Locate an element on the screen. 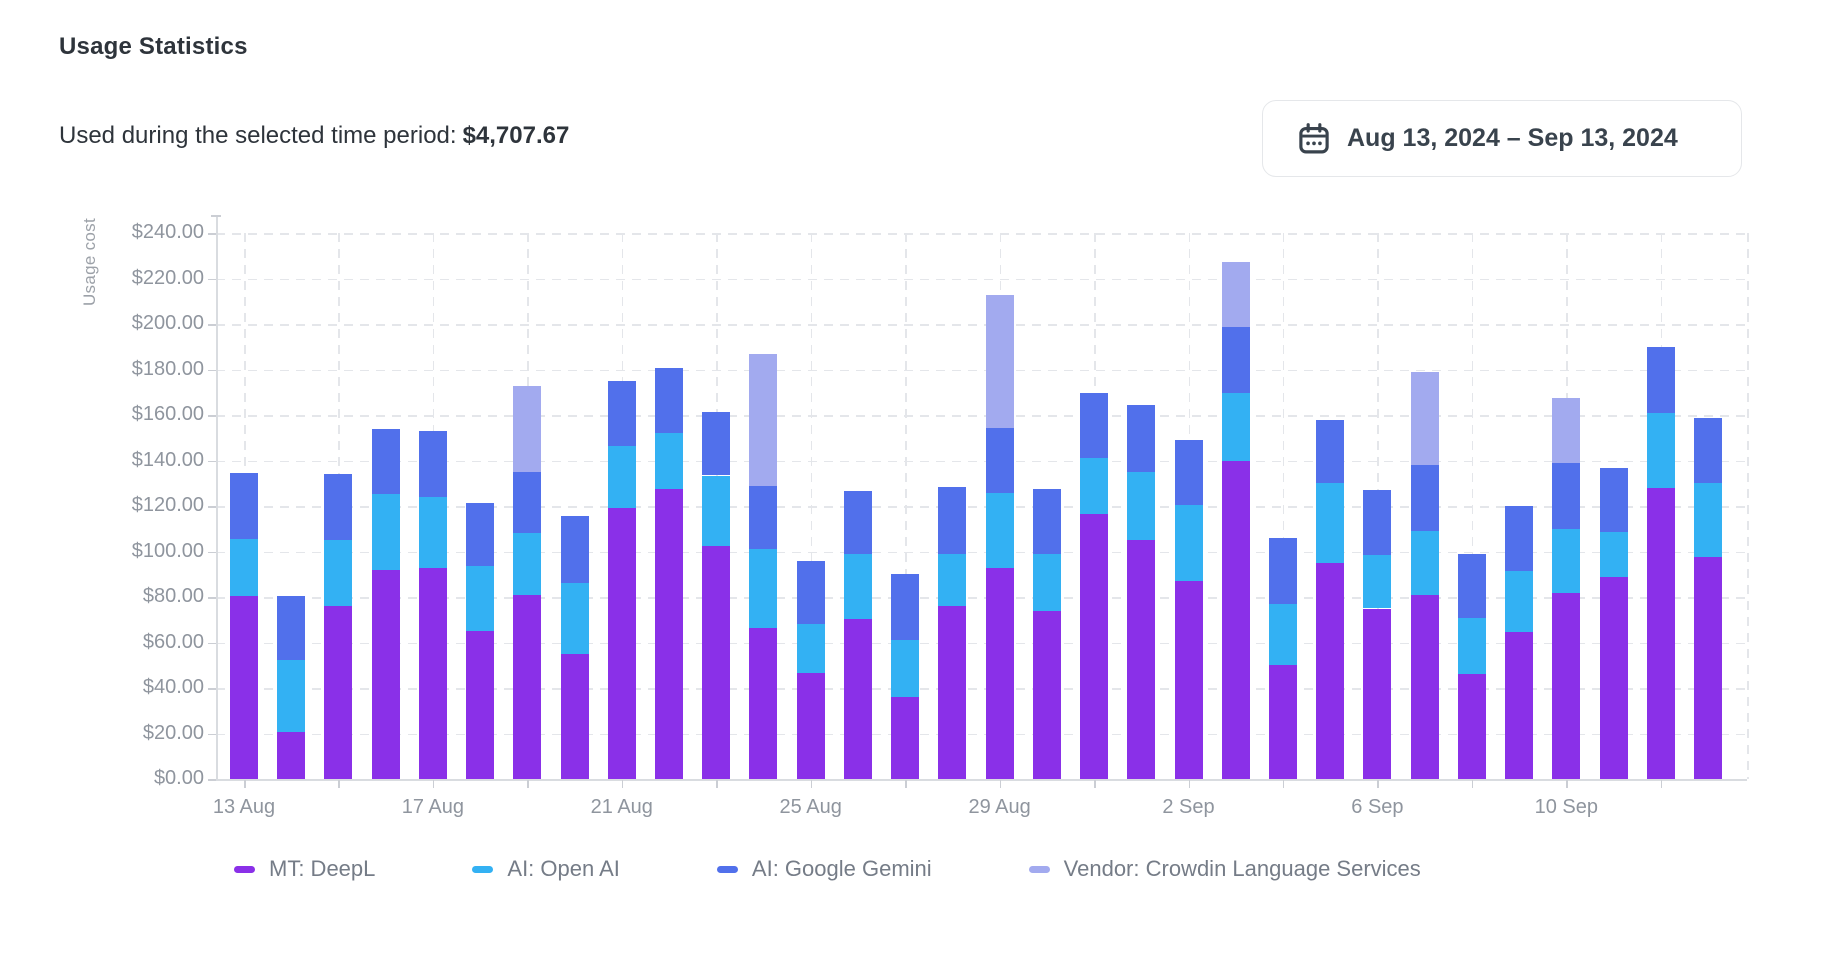 The width and height of the screenshot is (1839, 954). legend-item: AI: Google Gemini is located at coordinates (824, 869).